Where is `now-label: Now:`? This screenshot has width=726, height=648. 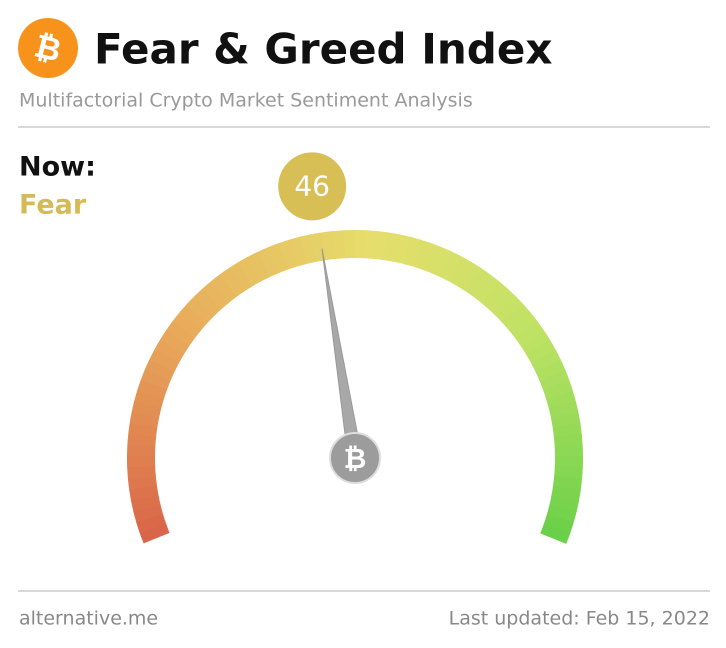
now-label: Now: is located at coordinates (57, 167).